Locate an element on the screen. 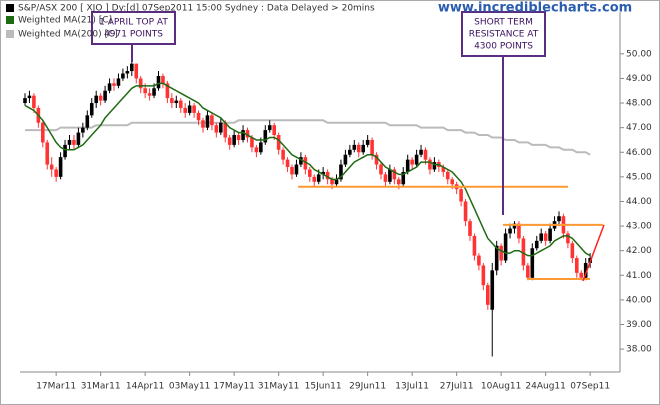  x-tick-label: 17May11 is located at coordinates (234, 387).